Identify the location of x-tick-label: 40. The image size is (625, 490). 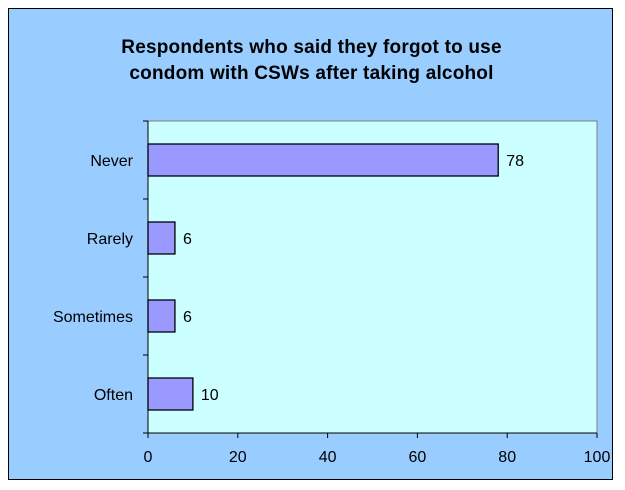
(328, 457).